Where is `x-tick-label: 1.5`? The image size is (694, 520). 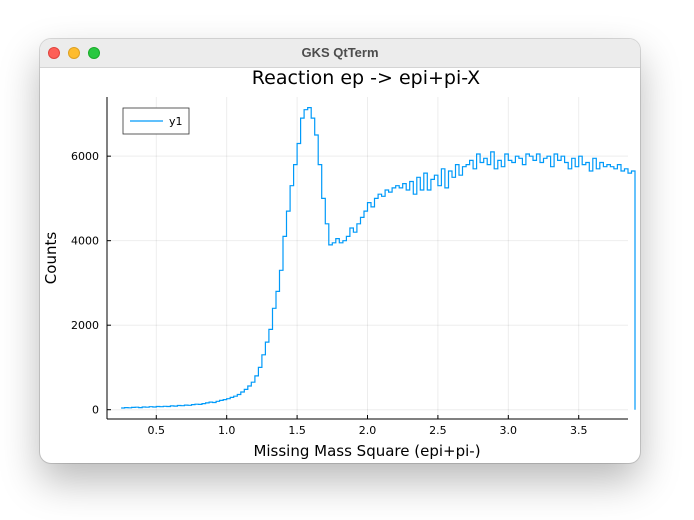 x-tick-label: 1.5 is located at coordinates (297, 430).